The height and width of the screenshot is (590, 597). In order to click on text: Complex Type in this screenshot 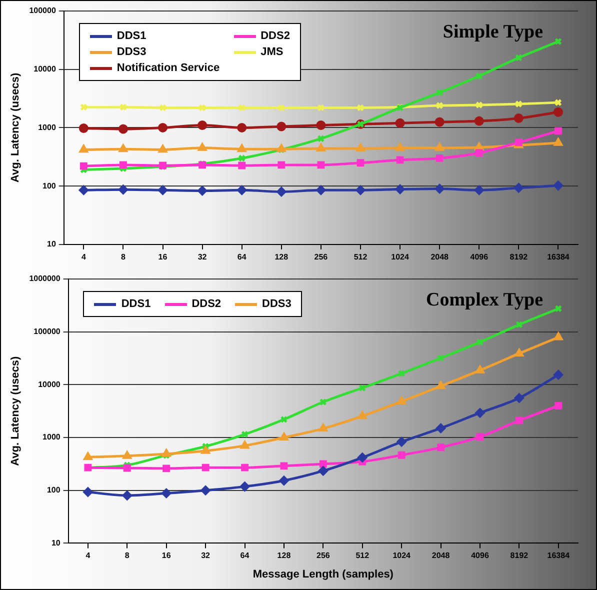, I will do `click(484, 299)`.